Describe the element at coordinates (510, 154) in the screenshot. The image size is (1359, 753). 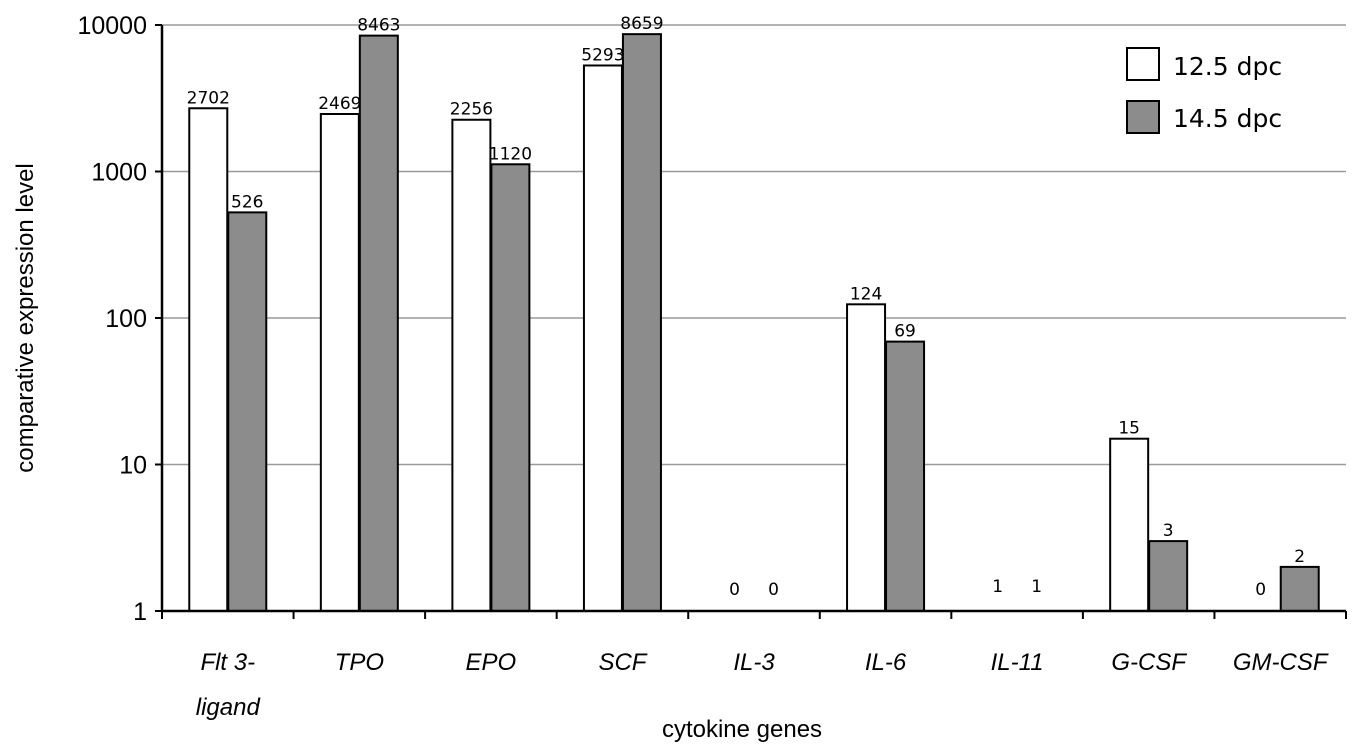
I see `data-label-s1-c2: 1120` at that location.